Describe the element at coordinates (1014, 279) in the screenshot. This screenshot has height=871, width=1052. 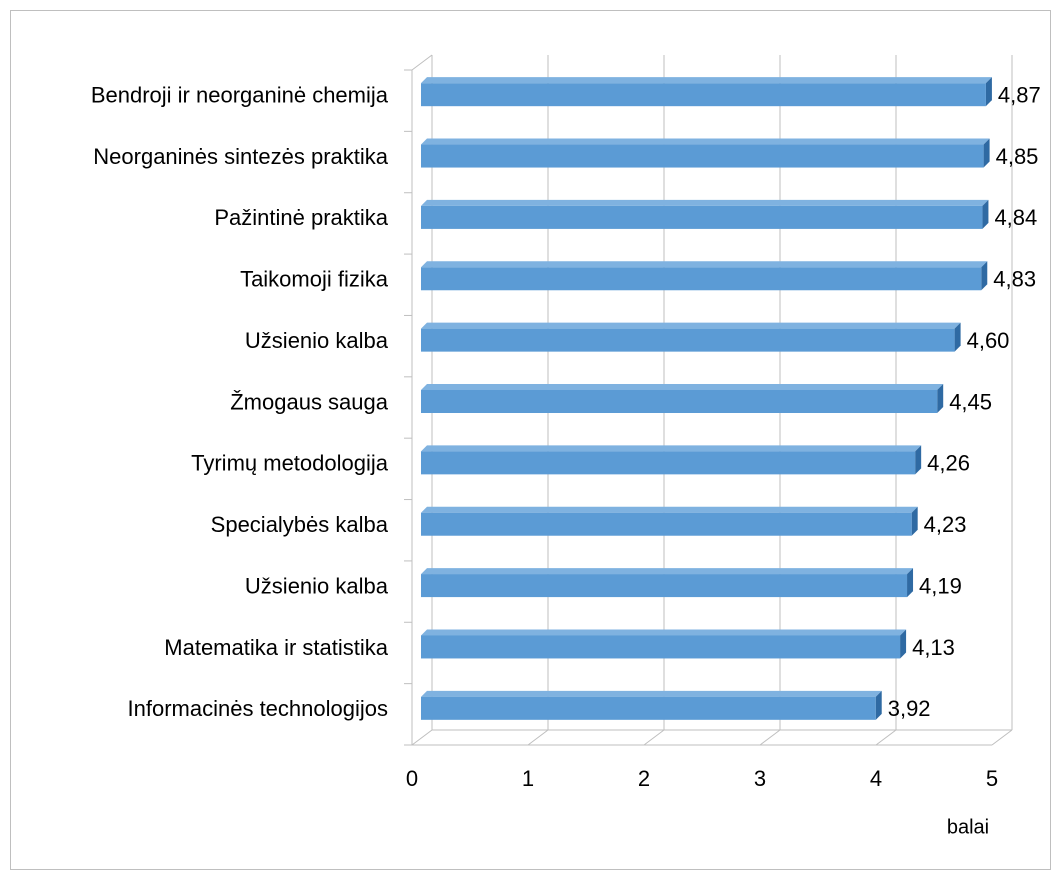
I see `value-label: 4,83` at that location.